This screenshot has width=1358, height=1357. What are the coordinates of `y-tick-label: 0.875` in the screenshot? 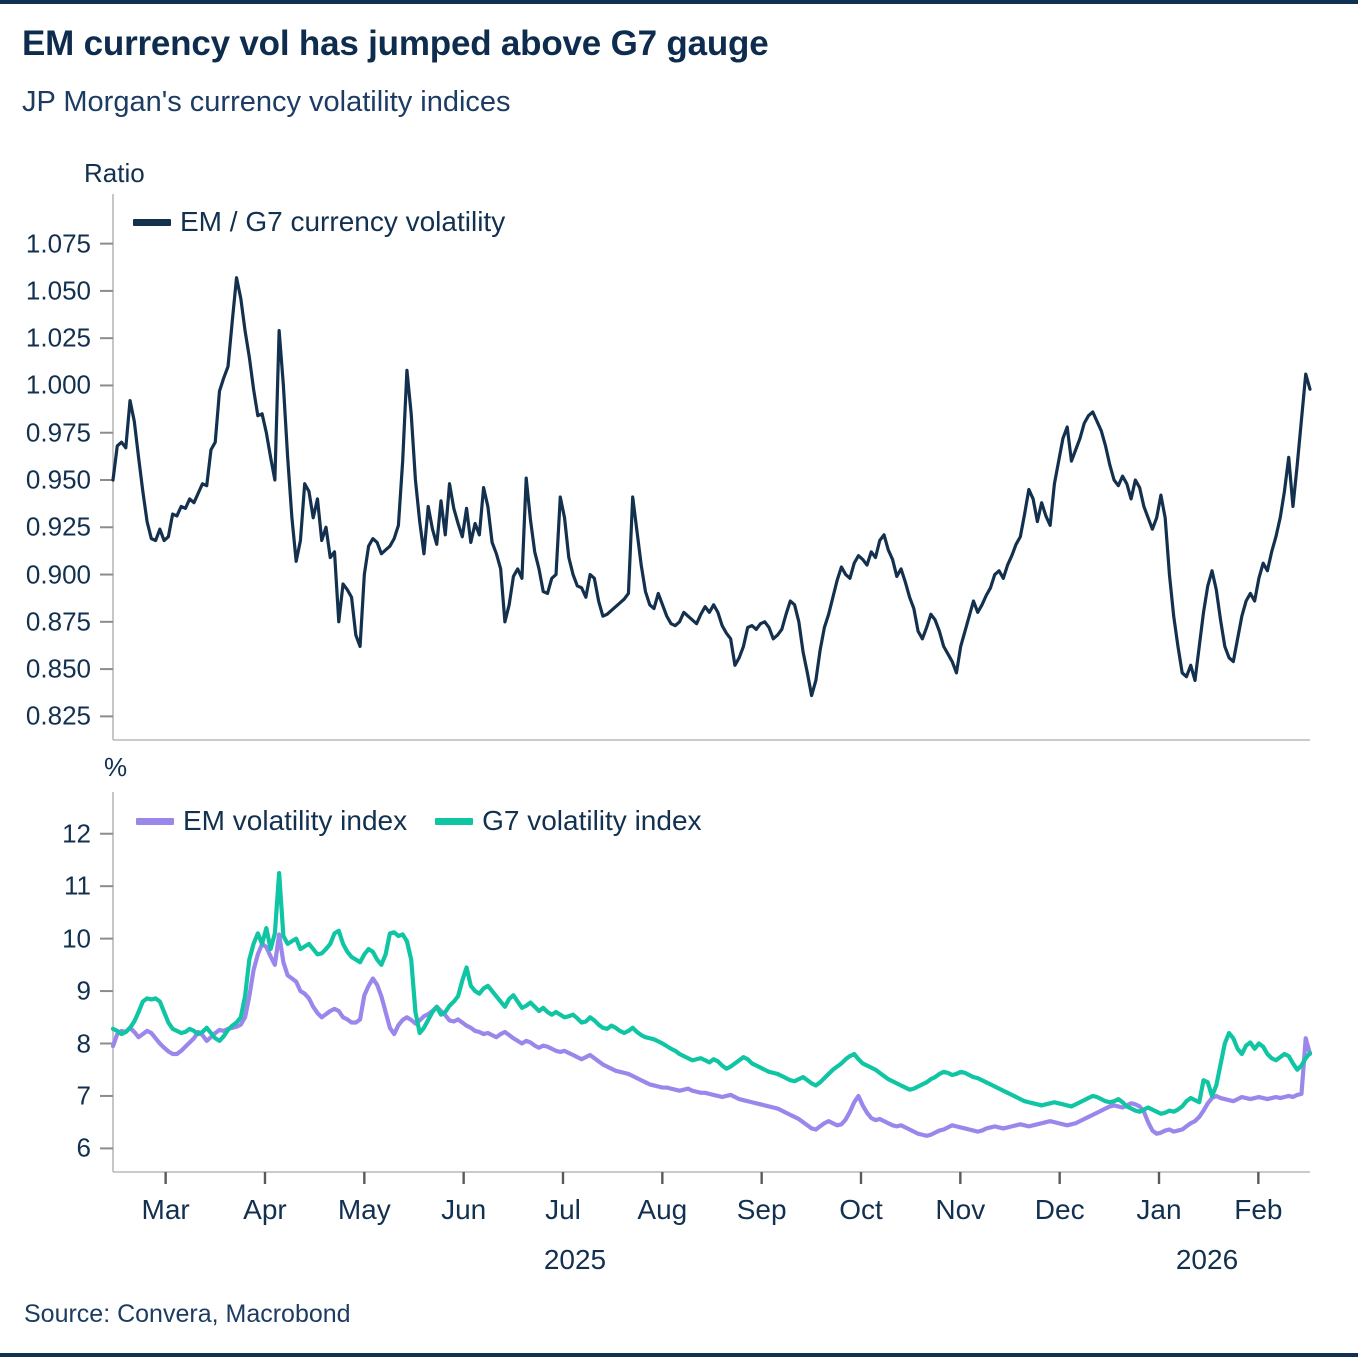 It's located at (58, 621).